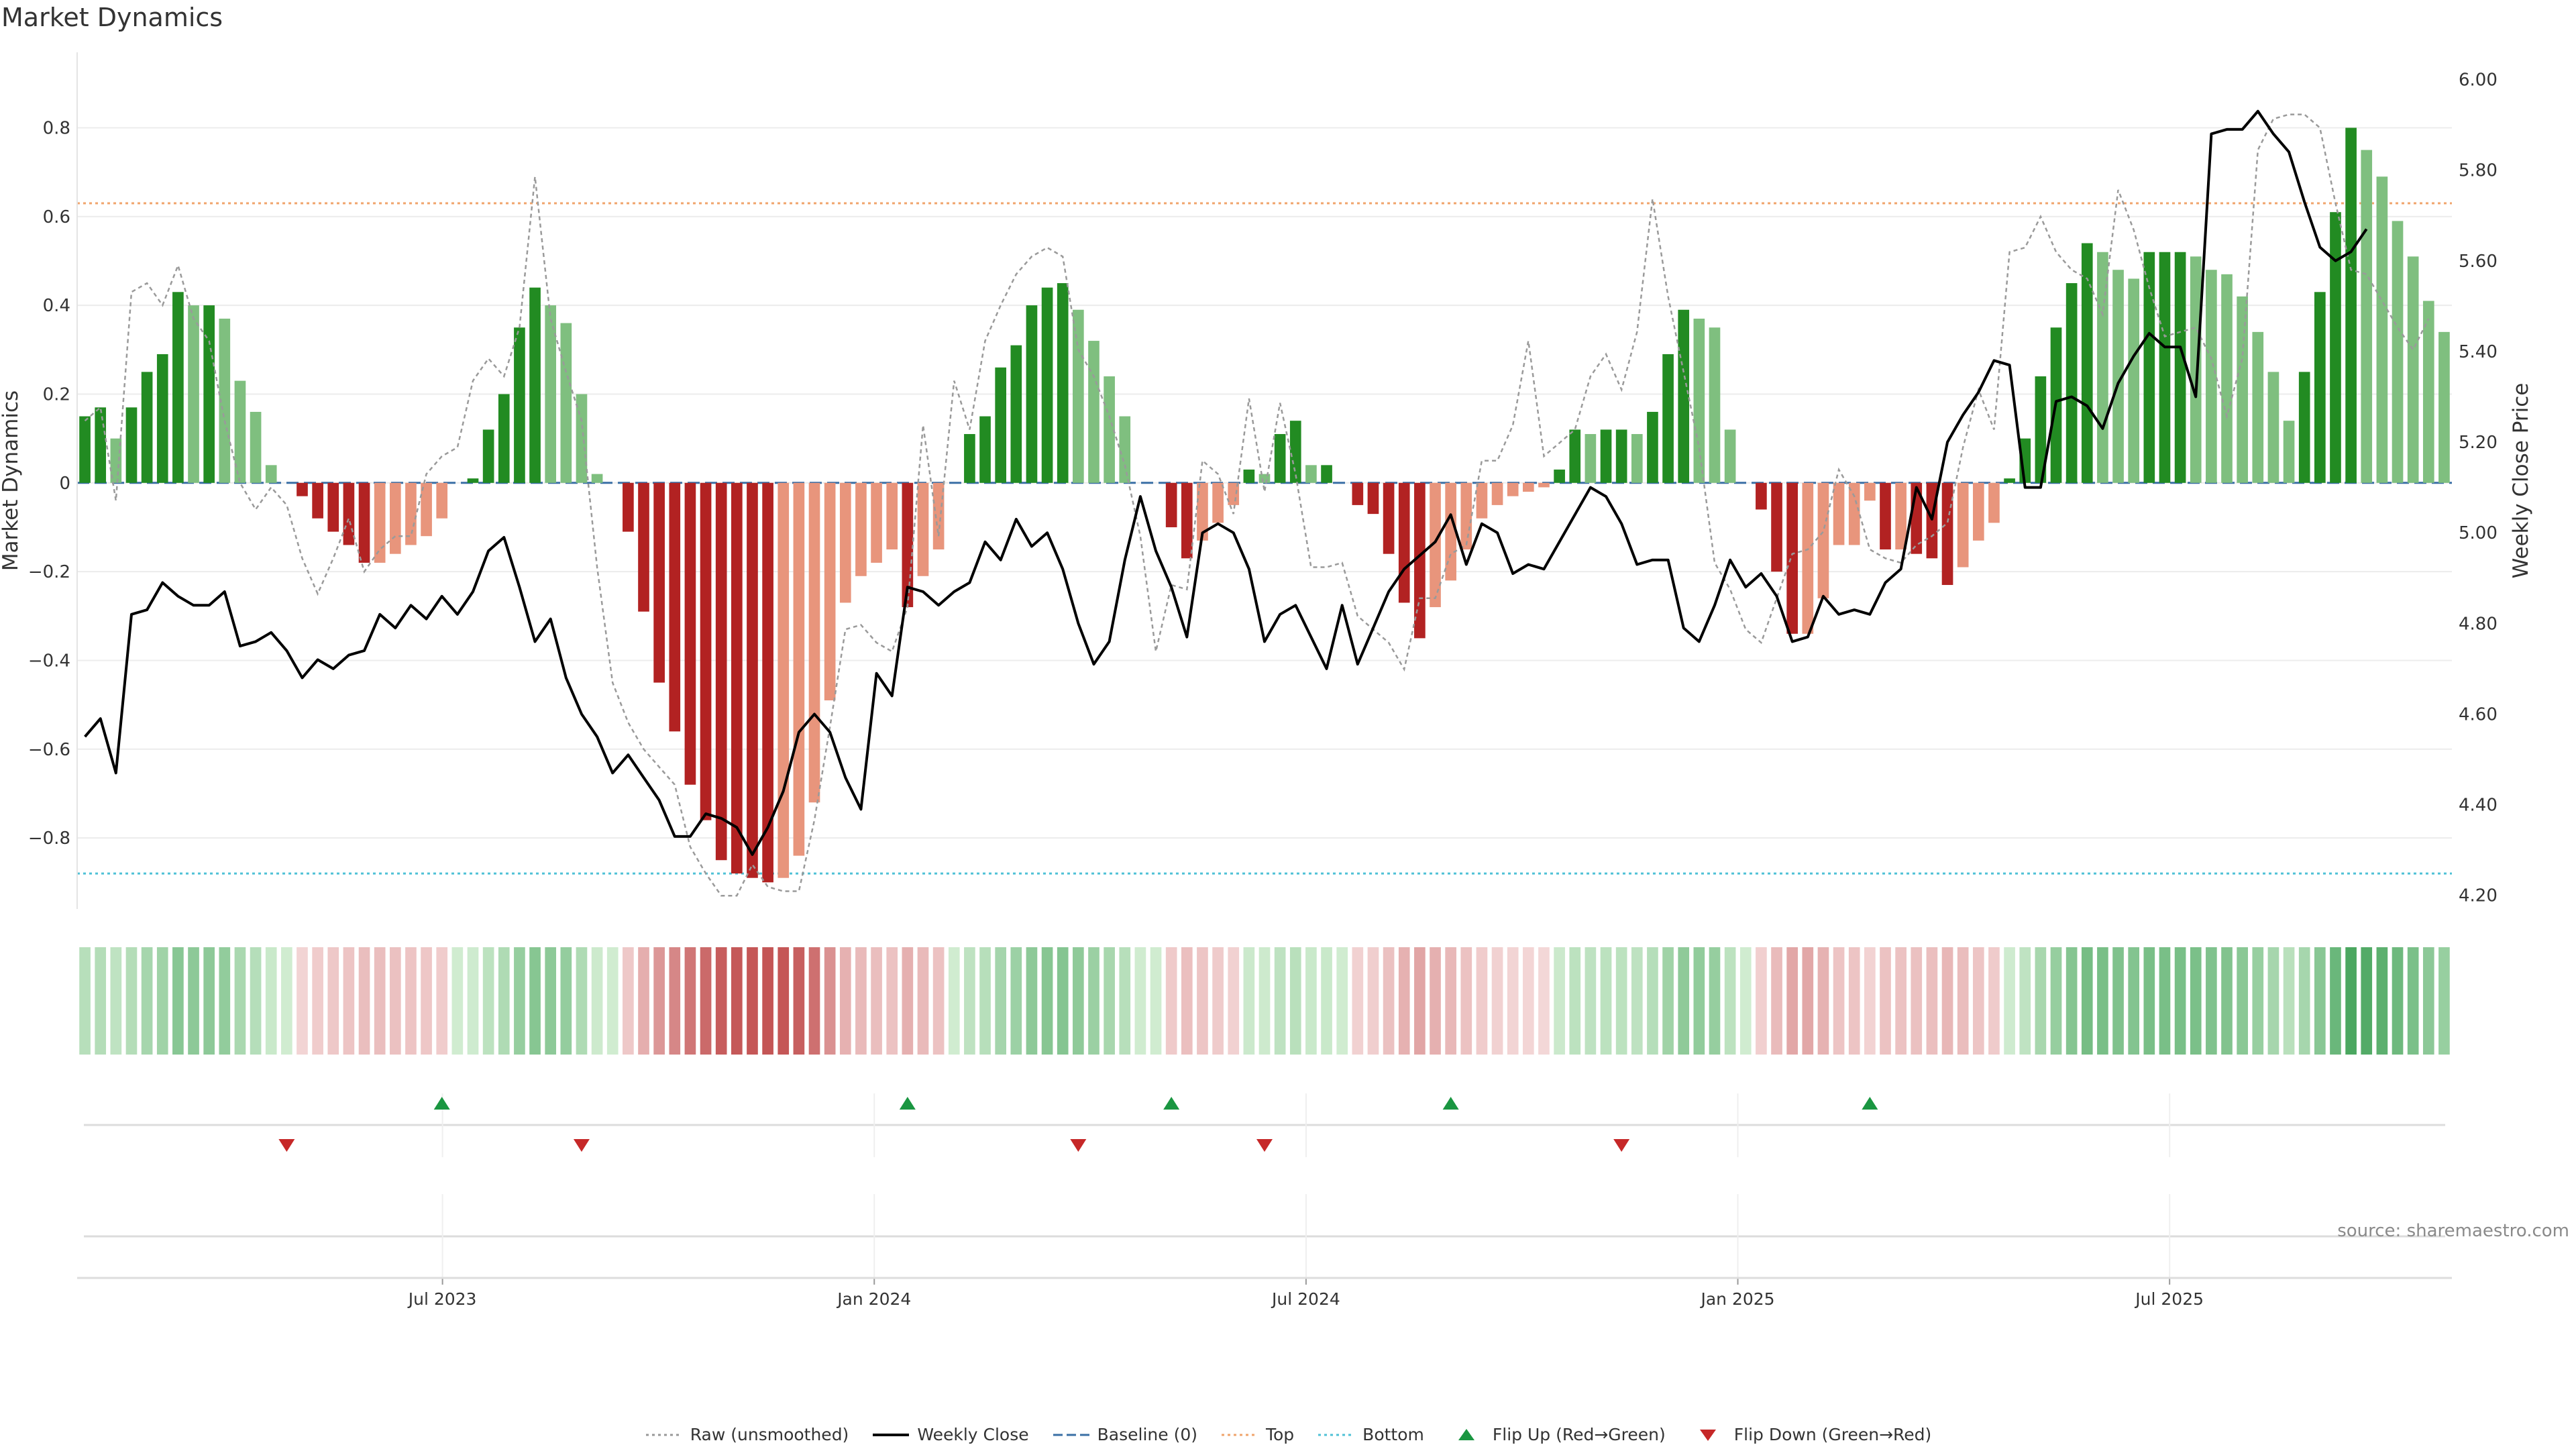 The height and width of the screenshot is (1449, 2576). What do you see at coordinates (747, 1434) in the screenshot?
I see `legend-item-raw: Raw (unsmoothed)` at bounding box center [747, 1434].